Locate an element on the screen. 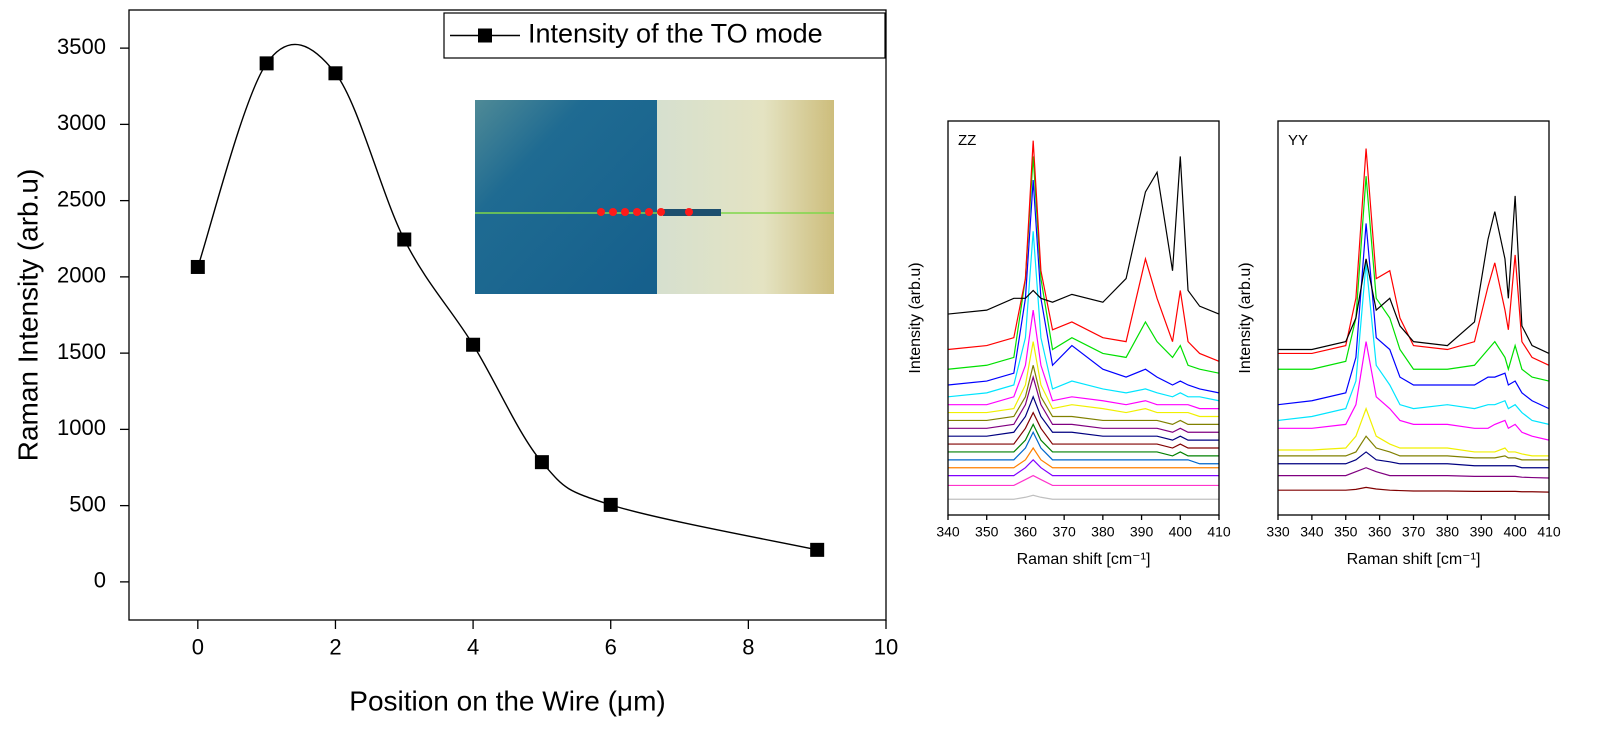 This screenshot has height=737, width=1600. y-tick-label: 3500 is located at coordinates (81, 46).